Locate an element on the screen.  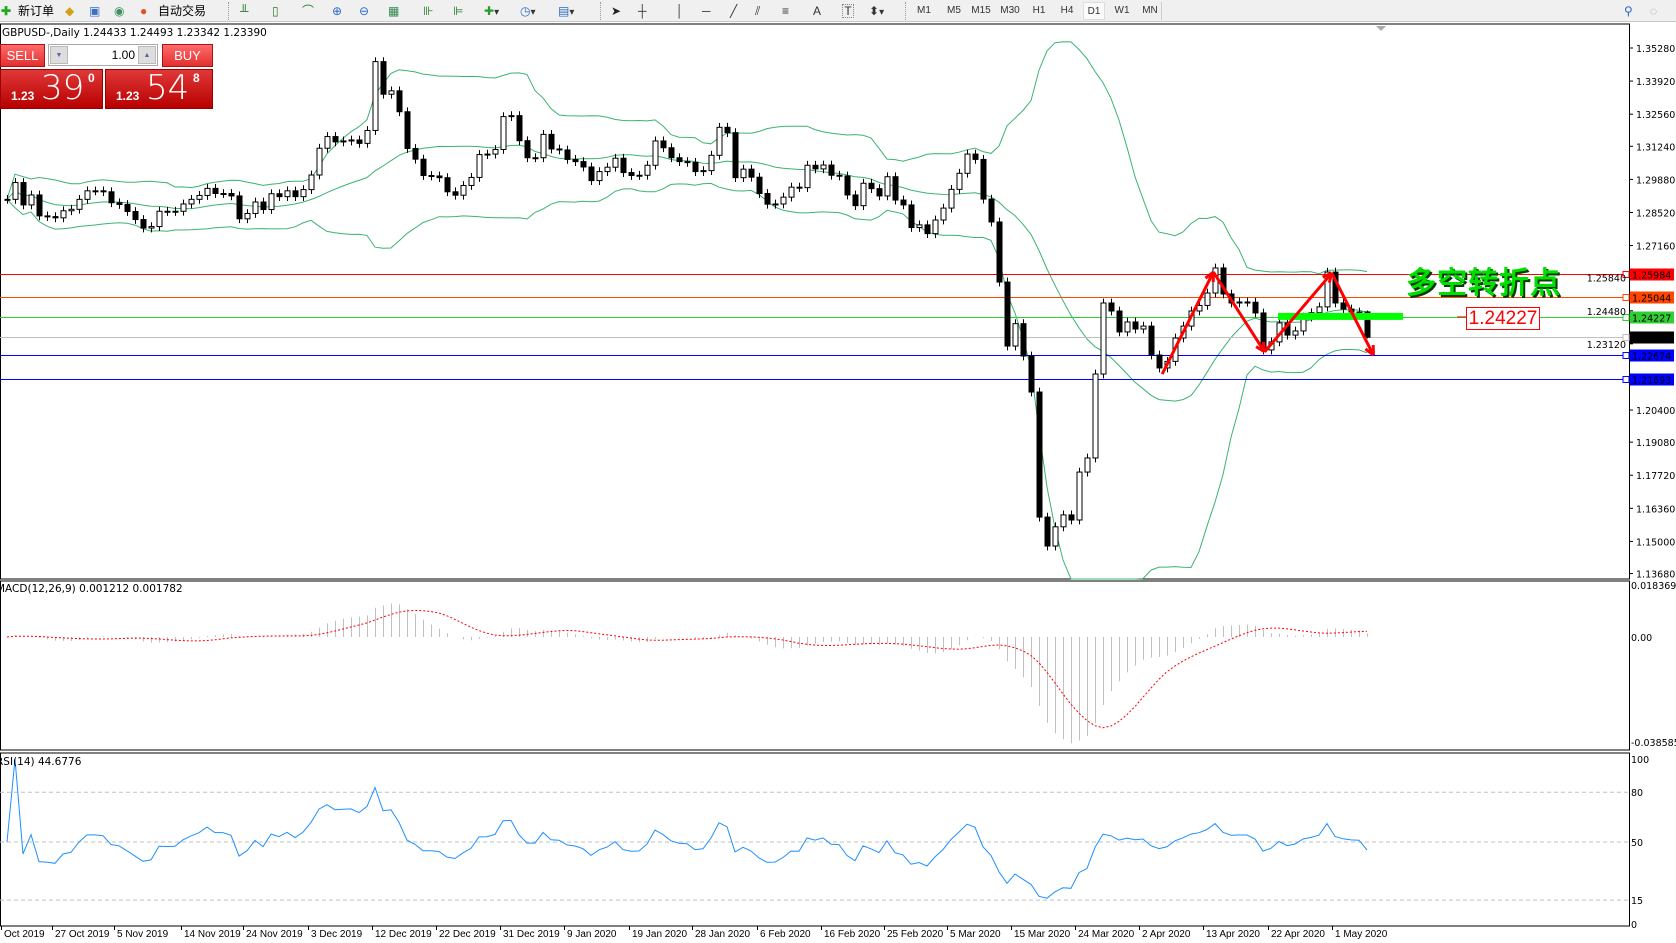
timeframe-m15: M15 is located at coordinates (981, 10).